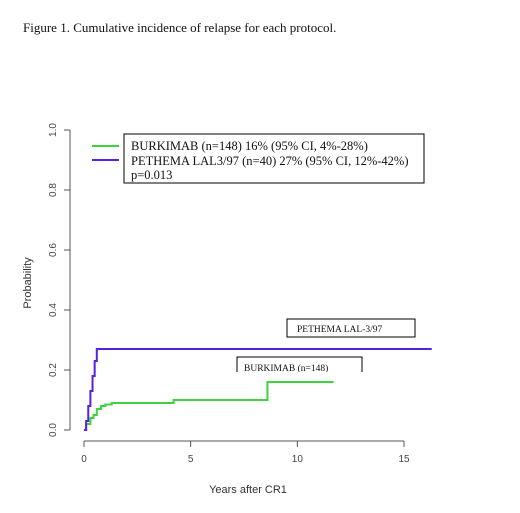 The height and width of the screenshot is (513, 520). Describe the element at coordinates (53, 430) in the screenshot. I see `y-tick-label: 0.0` at that location.